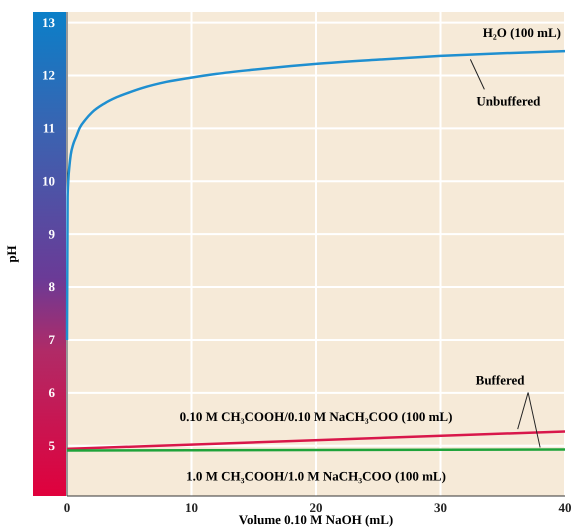 The width and height of the screenshot is (577, 529). What do you see at coordinates (565, 508) in the screenshot?
I see `x-tick-label: 40` at bounding box center [565, 508].